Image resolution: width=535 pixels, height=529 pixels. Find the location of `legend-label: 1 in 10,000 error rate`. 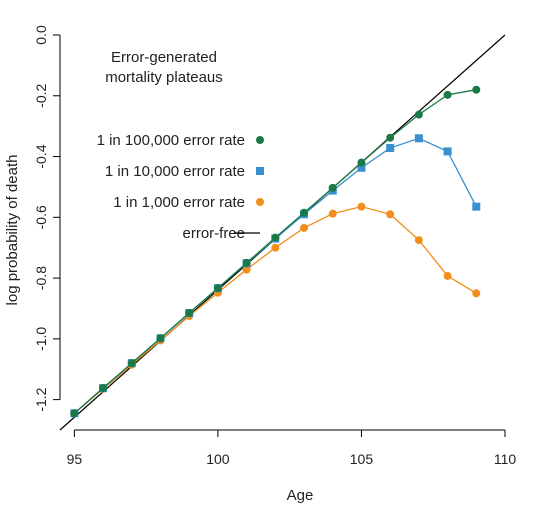

legend-label: 1 in 10,000 error rate is located at coordinates (175, 171).